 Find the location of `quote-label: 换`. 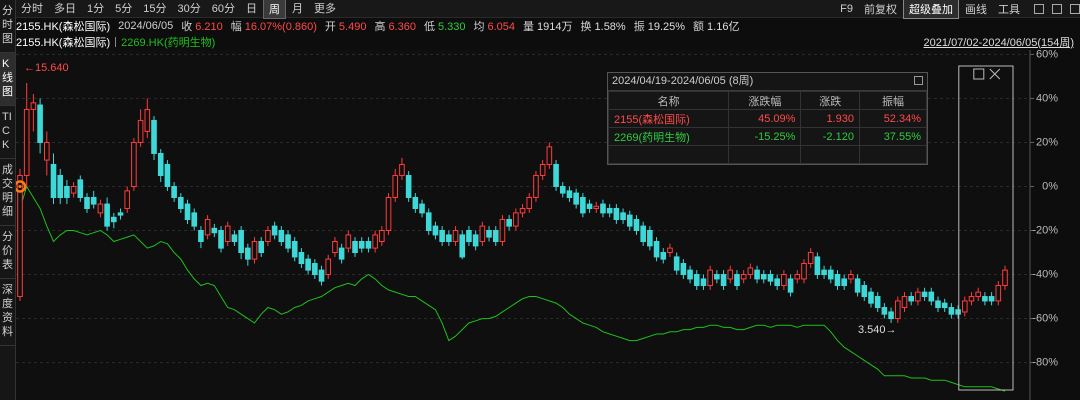

quote-label: 换 is located at coordinates (586, 27).